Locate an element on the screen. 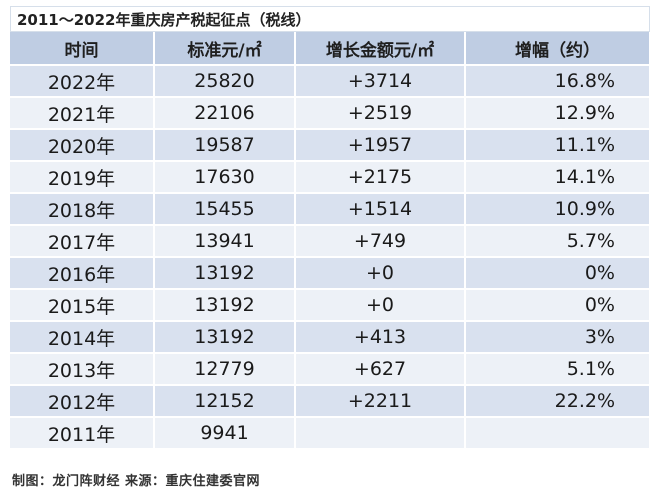  cell-year: 2018年 is located at coordinates (82, 209).